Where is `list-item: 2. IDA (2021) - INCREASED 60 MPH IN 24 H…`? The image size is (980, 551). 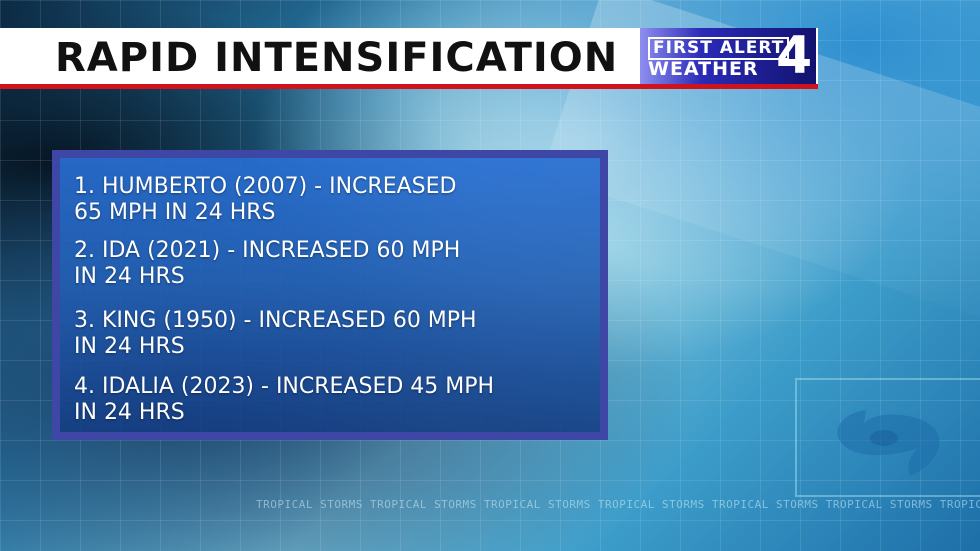
list-item: 2. IDA (2021) - INCREASED 60 MPH IN 24 H… is located at coordinates (267, 264).